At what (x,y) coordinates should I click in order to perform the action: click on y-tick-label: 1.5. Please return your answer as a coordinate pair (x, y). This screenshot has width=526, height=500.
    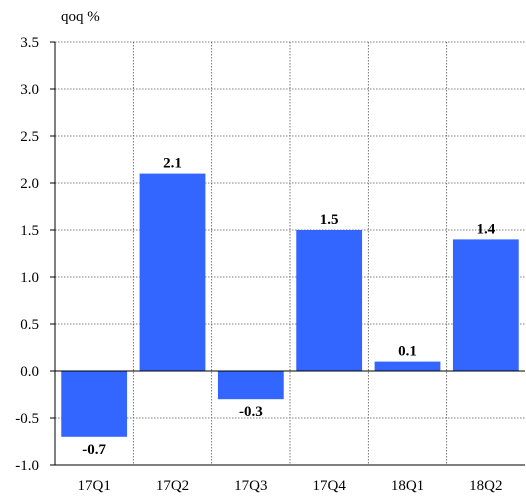
    Looking at the image, I should click on (29, 231).